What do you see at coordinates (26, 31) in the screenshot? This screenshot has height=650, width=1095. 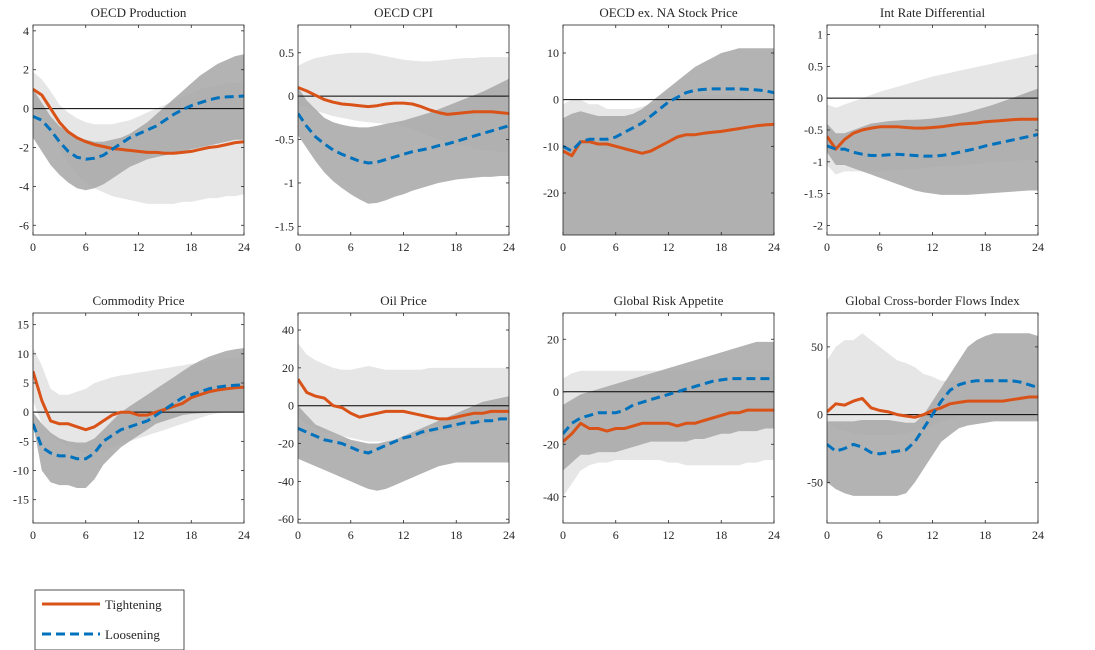 I see `y-tick-label: 4` at bounding box center [26, 31].